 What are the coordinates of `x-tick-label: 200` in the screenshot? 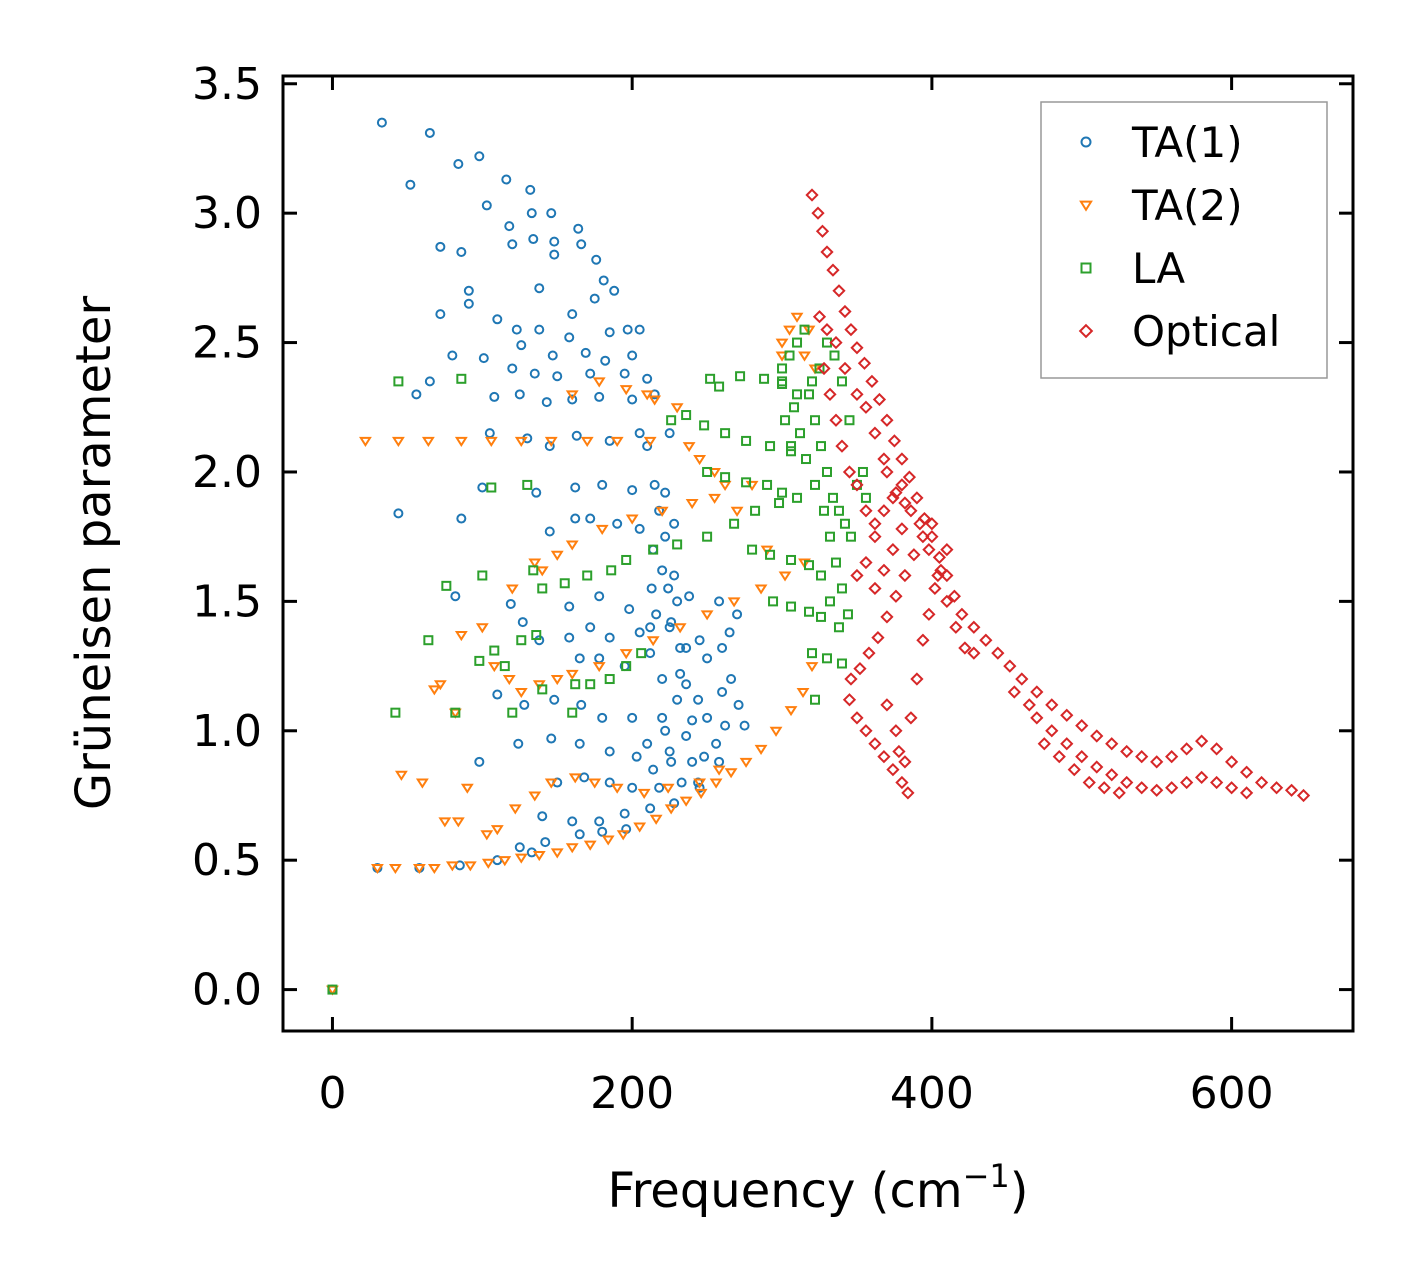 It's located at (632, 1093).